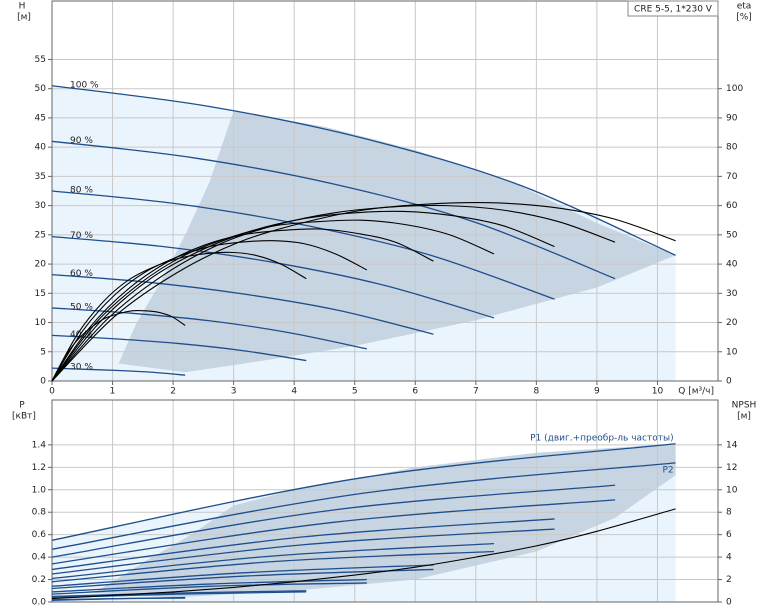 The height and width of the screenshot is (611, 774). Describe the element at coordinates (81, 368) in the screenshot. I see `curve-label: 30 %` at that location.